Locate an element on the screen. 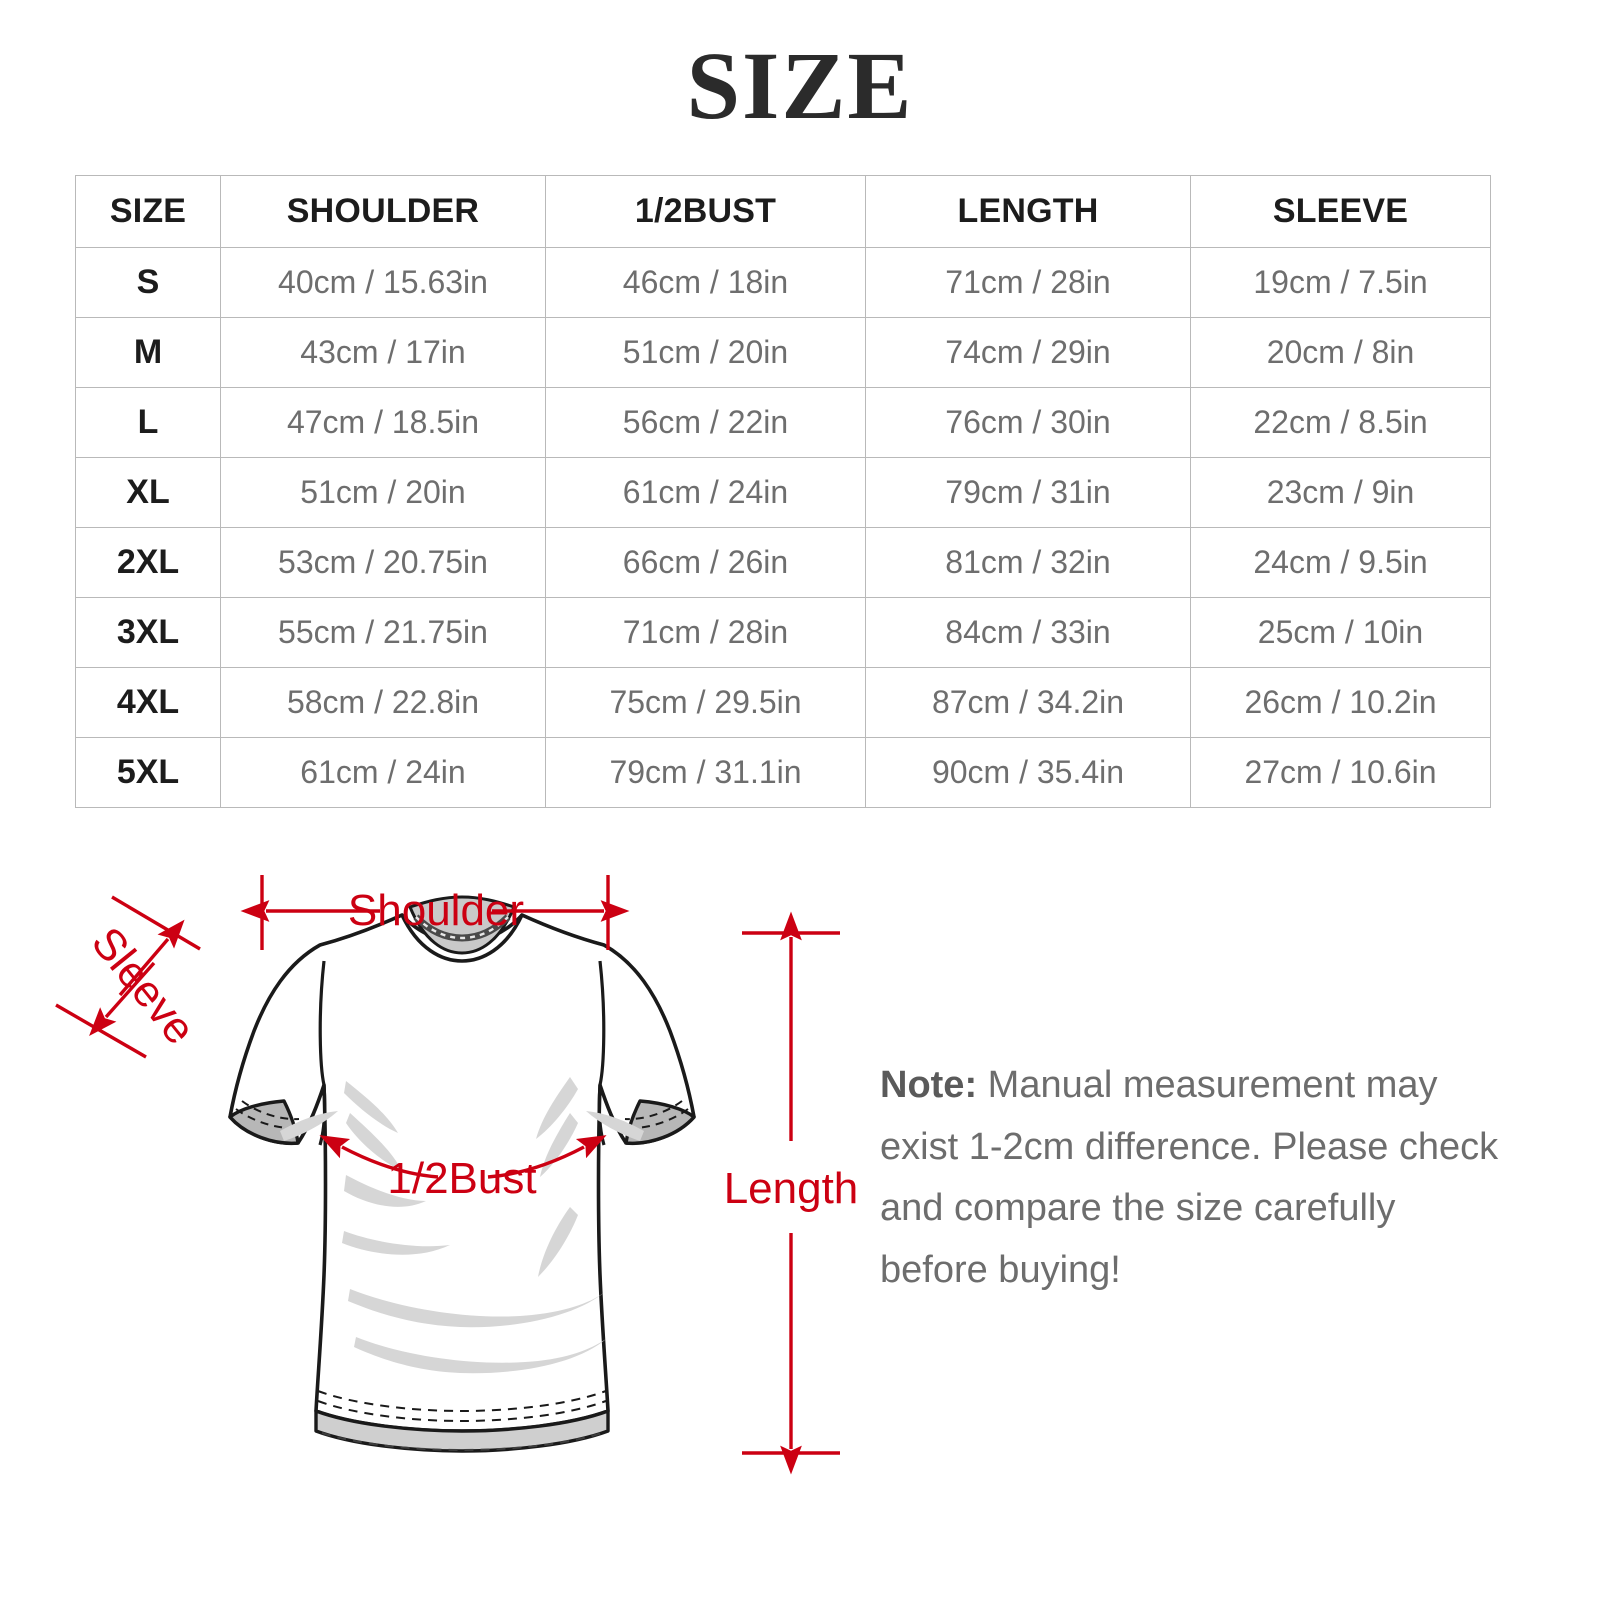 The image size is (1600, 1600). column-header-size: SIZE is located at coordinates (148, 211).